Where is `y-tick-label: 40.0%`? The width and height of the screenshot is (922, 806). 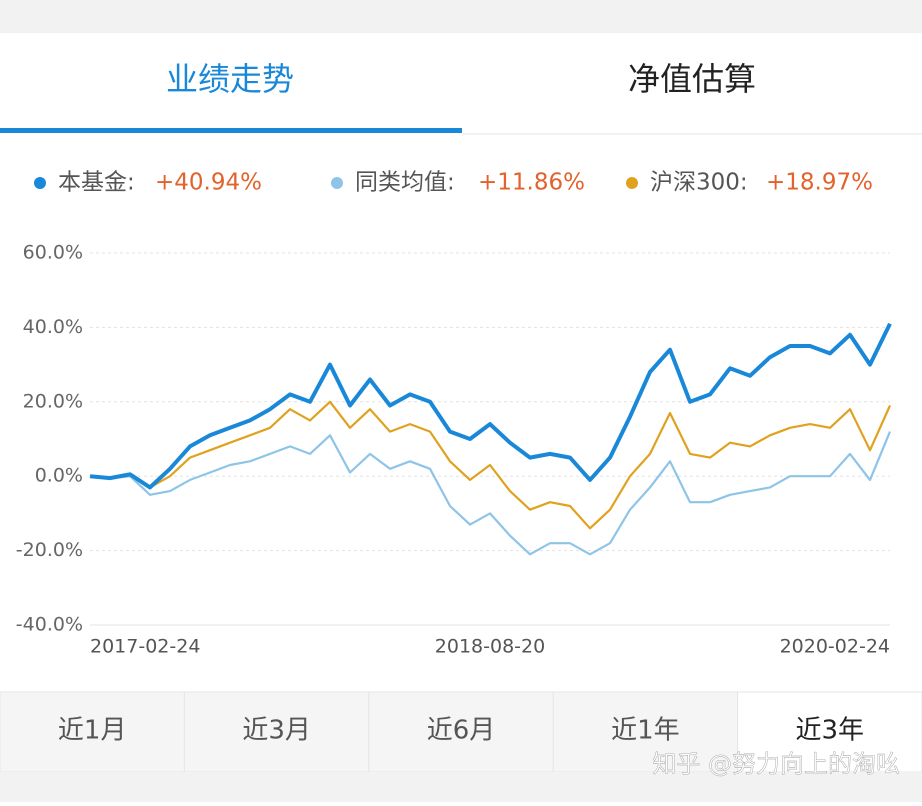 y-tick-label: 40.0% is located at coordinates (53, 327).